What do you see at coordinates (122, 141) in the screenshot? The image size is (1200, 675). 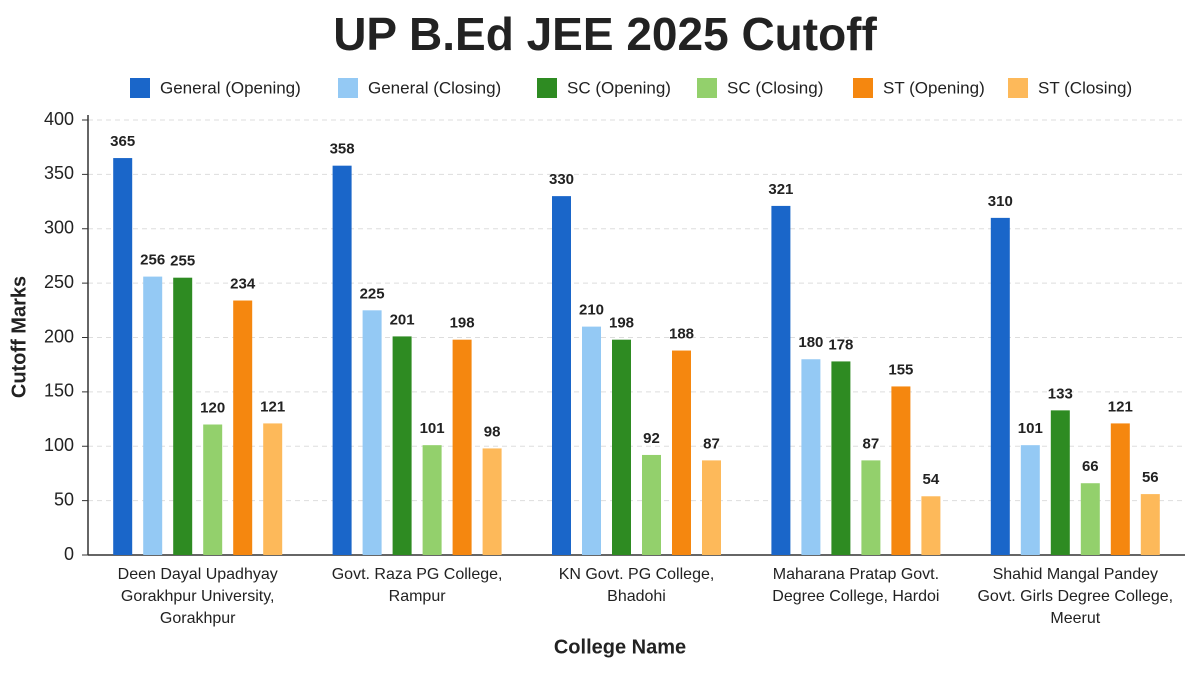 I see `value-label: 365` at bounding box center [122, 141].